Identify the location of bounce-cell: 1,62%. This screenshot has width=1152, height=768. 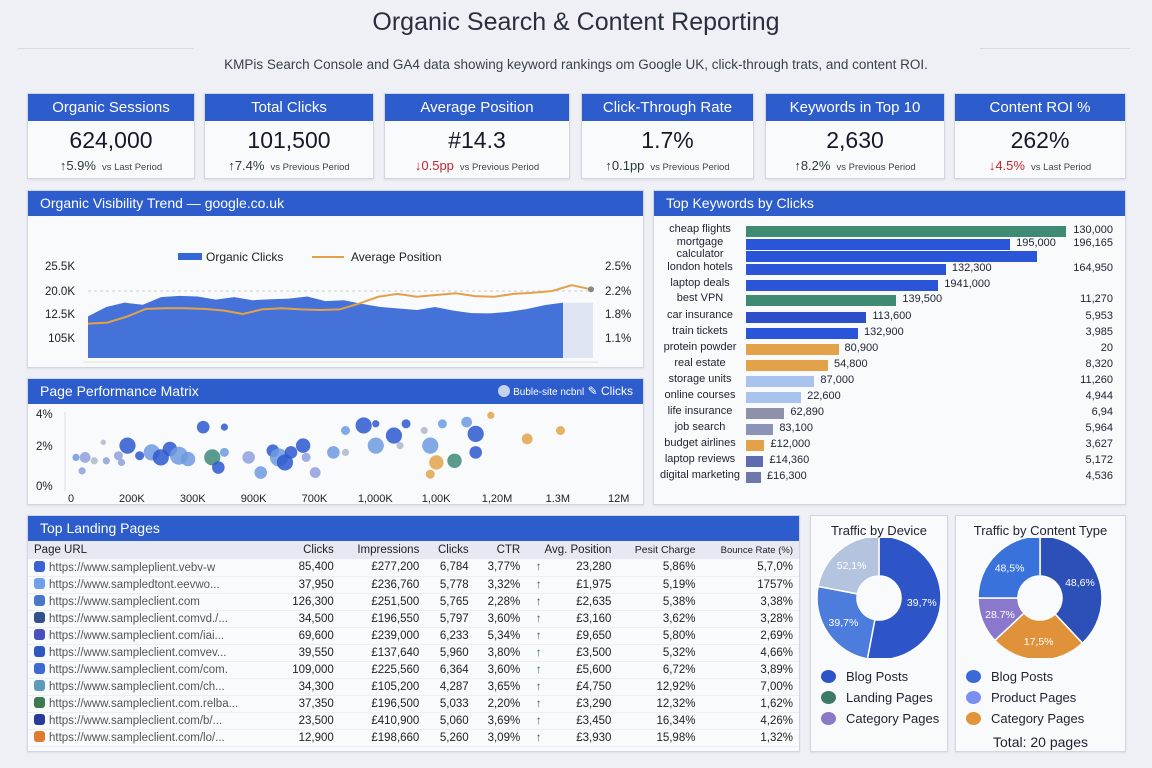
(750, 704).